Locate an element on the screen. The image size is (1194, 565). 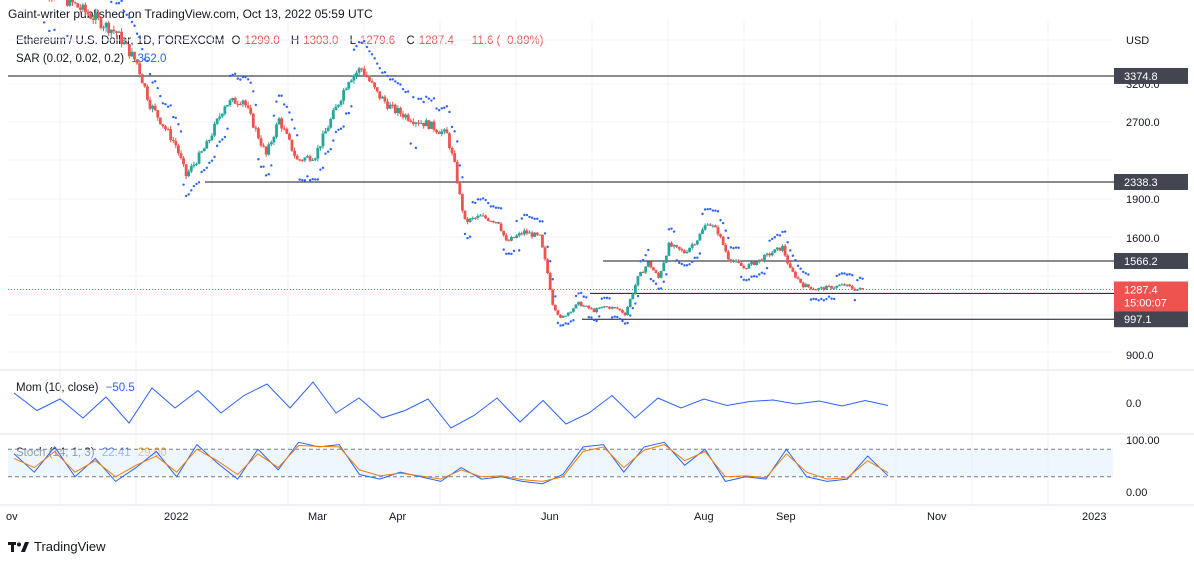
time-axis-tick: Apr is located at coordinates (397, 517).